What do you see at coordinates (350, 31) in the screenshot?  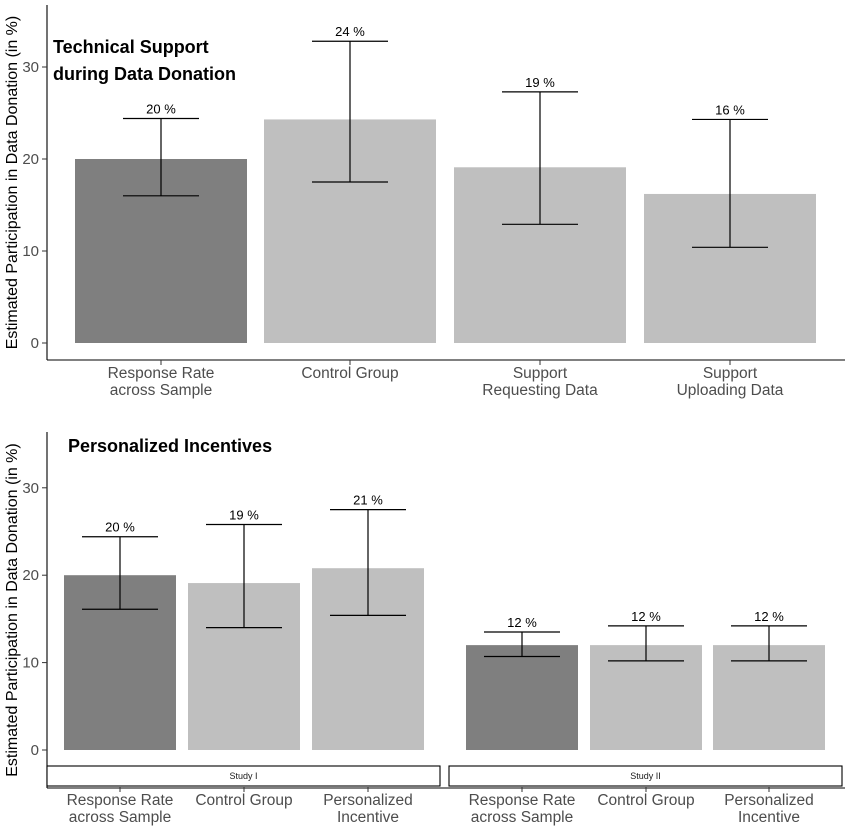 I see `data-label: 24 %` at bounding box center [350, 31].